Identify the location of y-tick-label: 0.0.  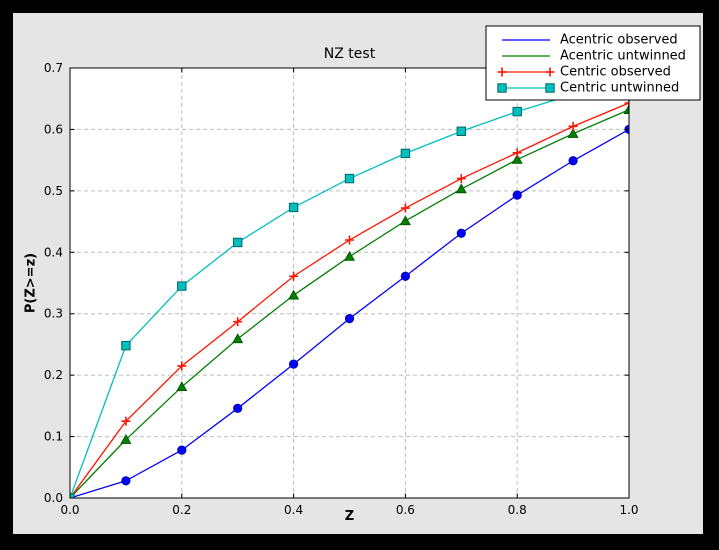
(53, 498).